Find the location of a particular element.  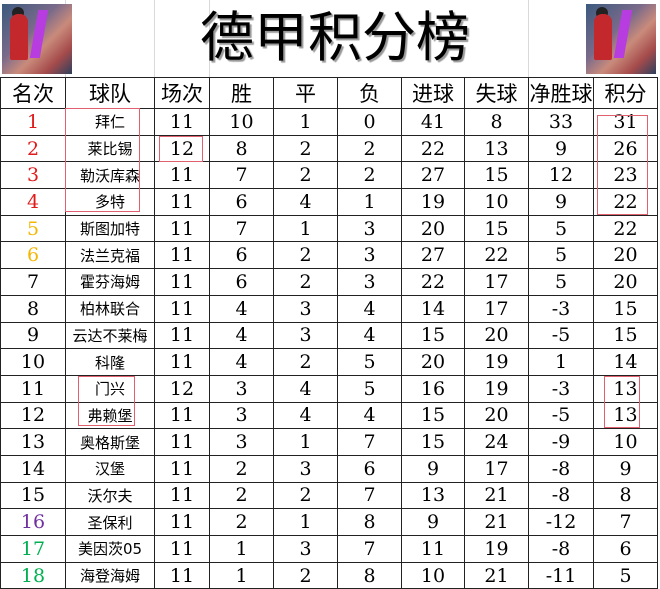

lost-cell: 2 is located at coordinates (369, 175).